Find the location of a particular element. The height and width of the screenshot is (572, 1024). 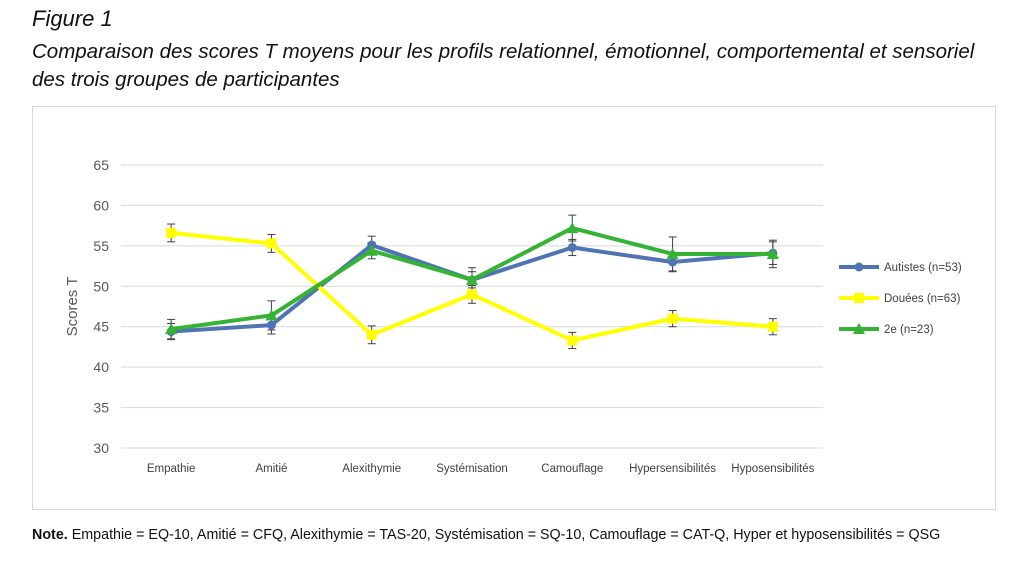

y-tick-label: 55 is located at coordinates (101, 246).